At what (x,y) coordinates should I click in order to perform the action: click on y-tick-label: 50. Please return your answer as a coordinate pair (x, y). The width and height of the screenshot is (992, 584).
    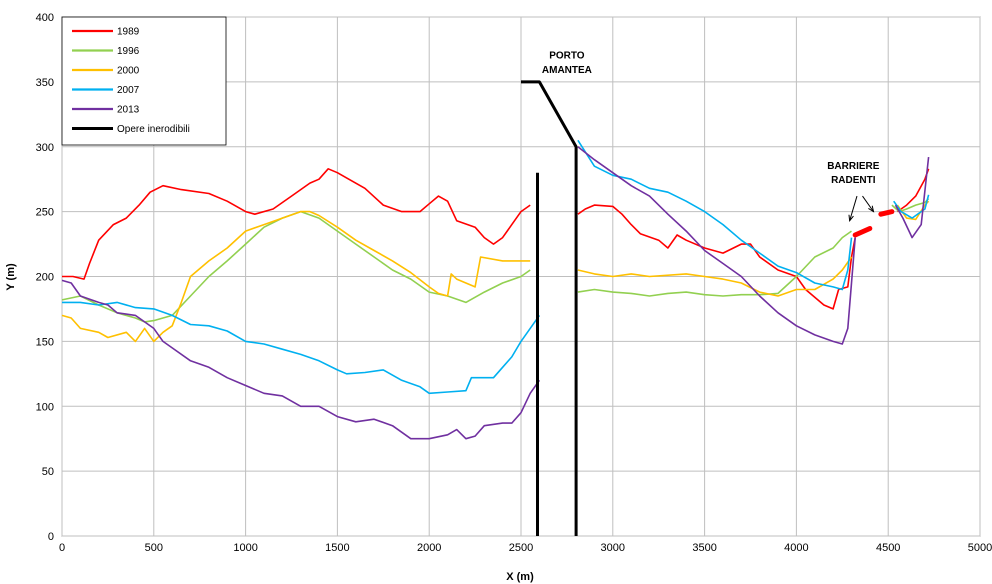
    Looking at the image, I should click on (48, 472).